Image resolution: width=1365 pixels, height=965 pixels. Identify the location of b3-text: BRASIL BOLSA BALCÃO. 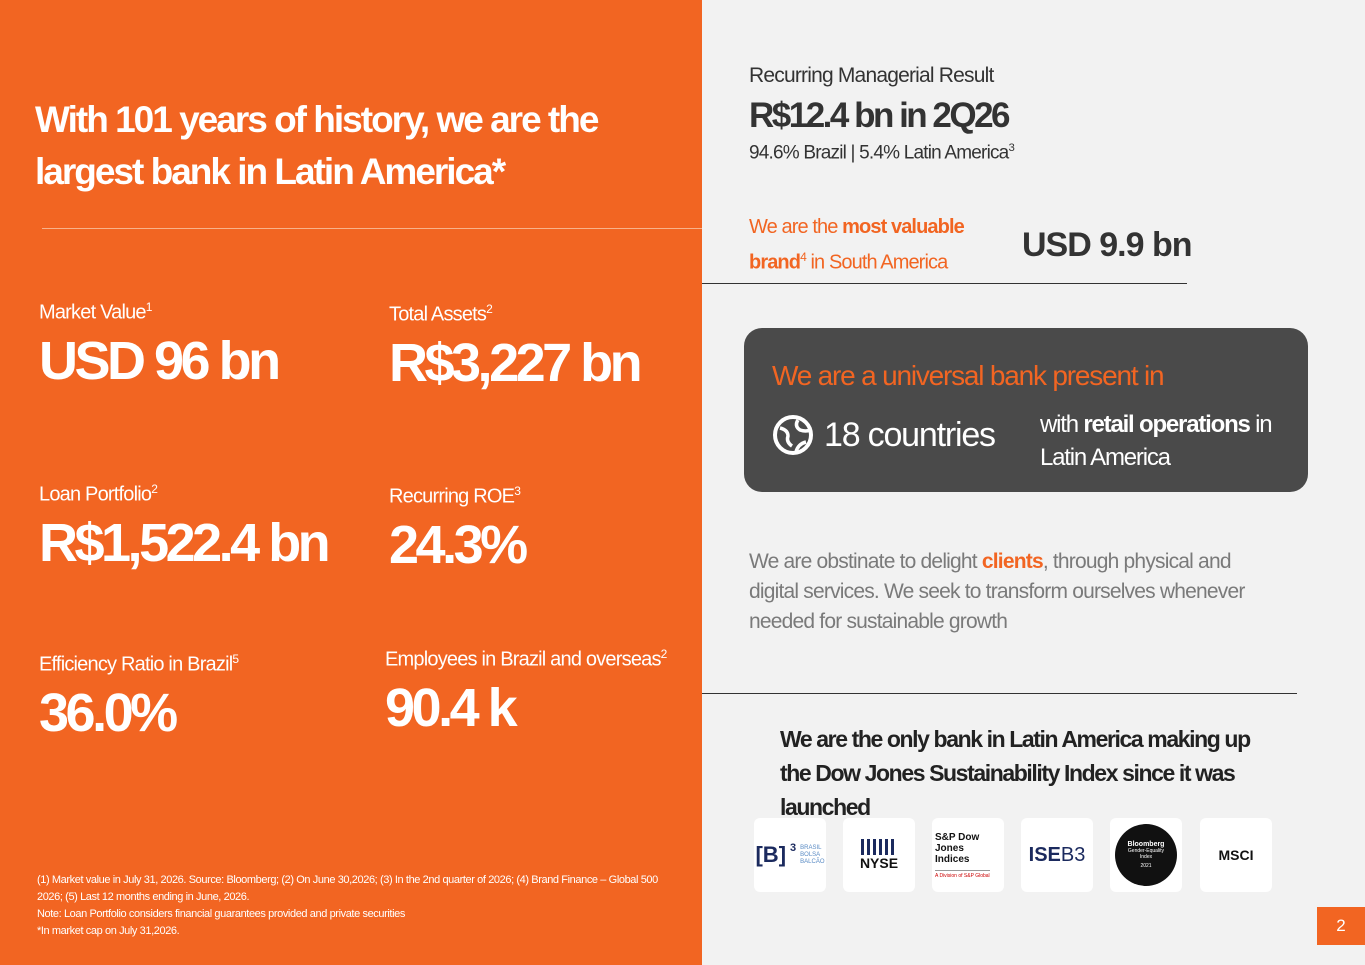
(812, 855).